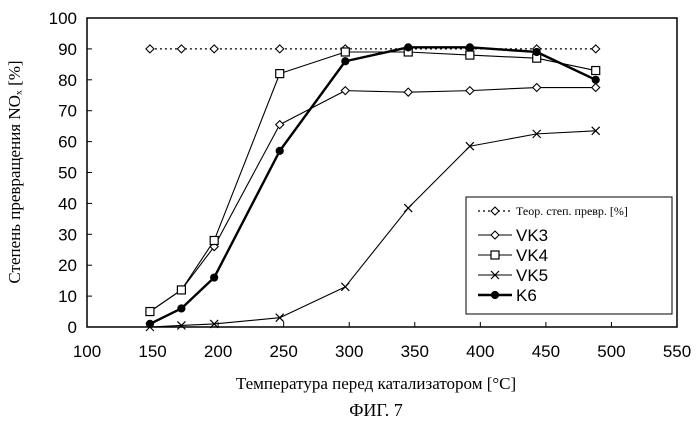 This screenshot has height=428, width=699. What do you see at coordinates (67, 80) in the screenshot?
I see `y-tick-label: 80` at bounding box center [67, 80].